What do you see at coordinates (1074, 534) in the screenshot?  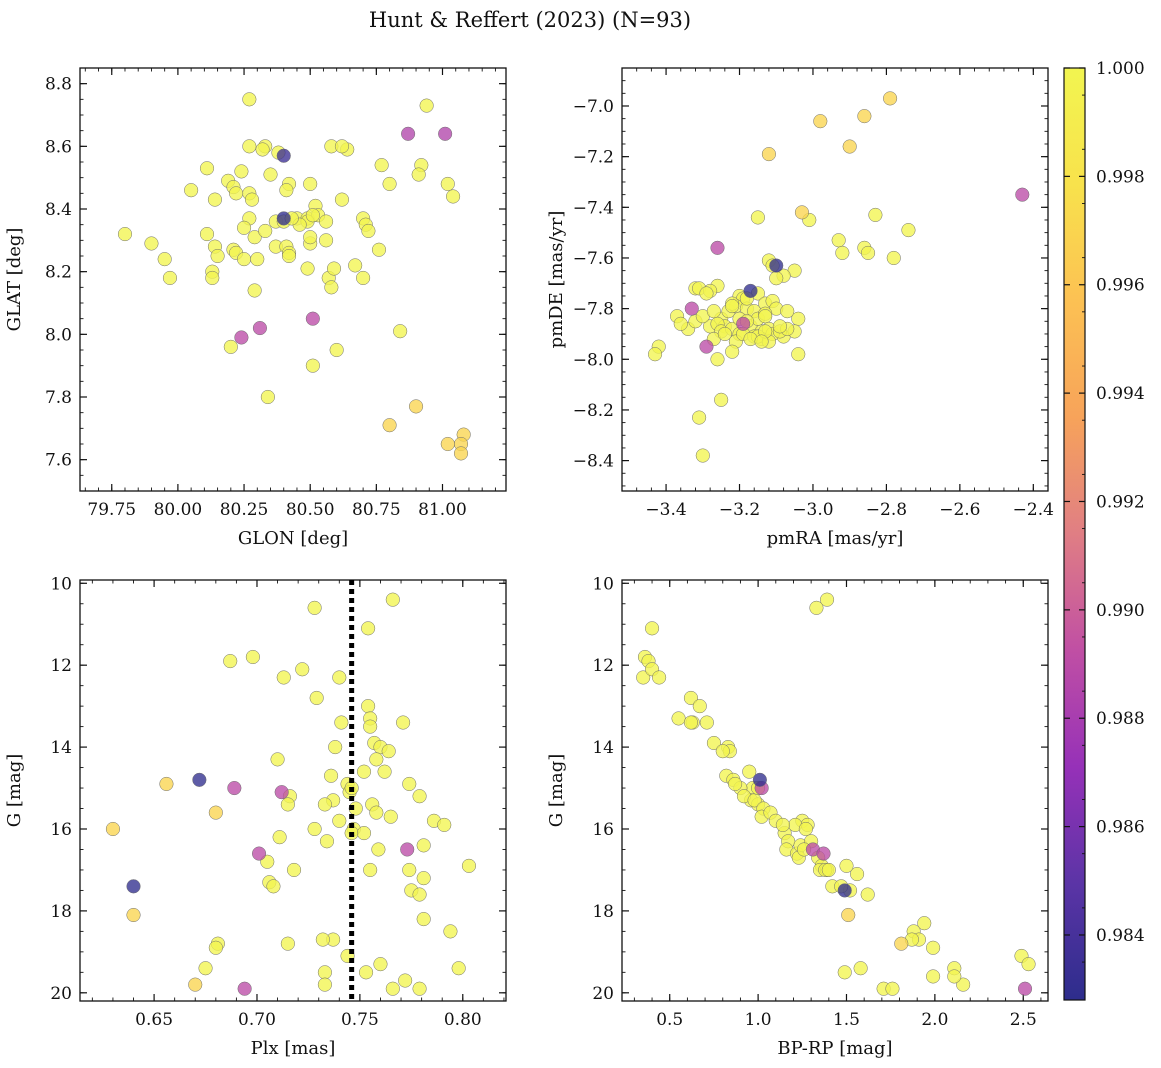 I see `colorbar-gradient` at bounding box center [1074, 534].